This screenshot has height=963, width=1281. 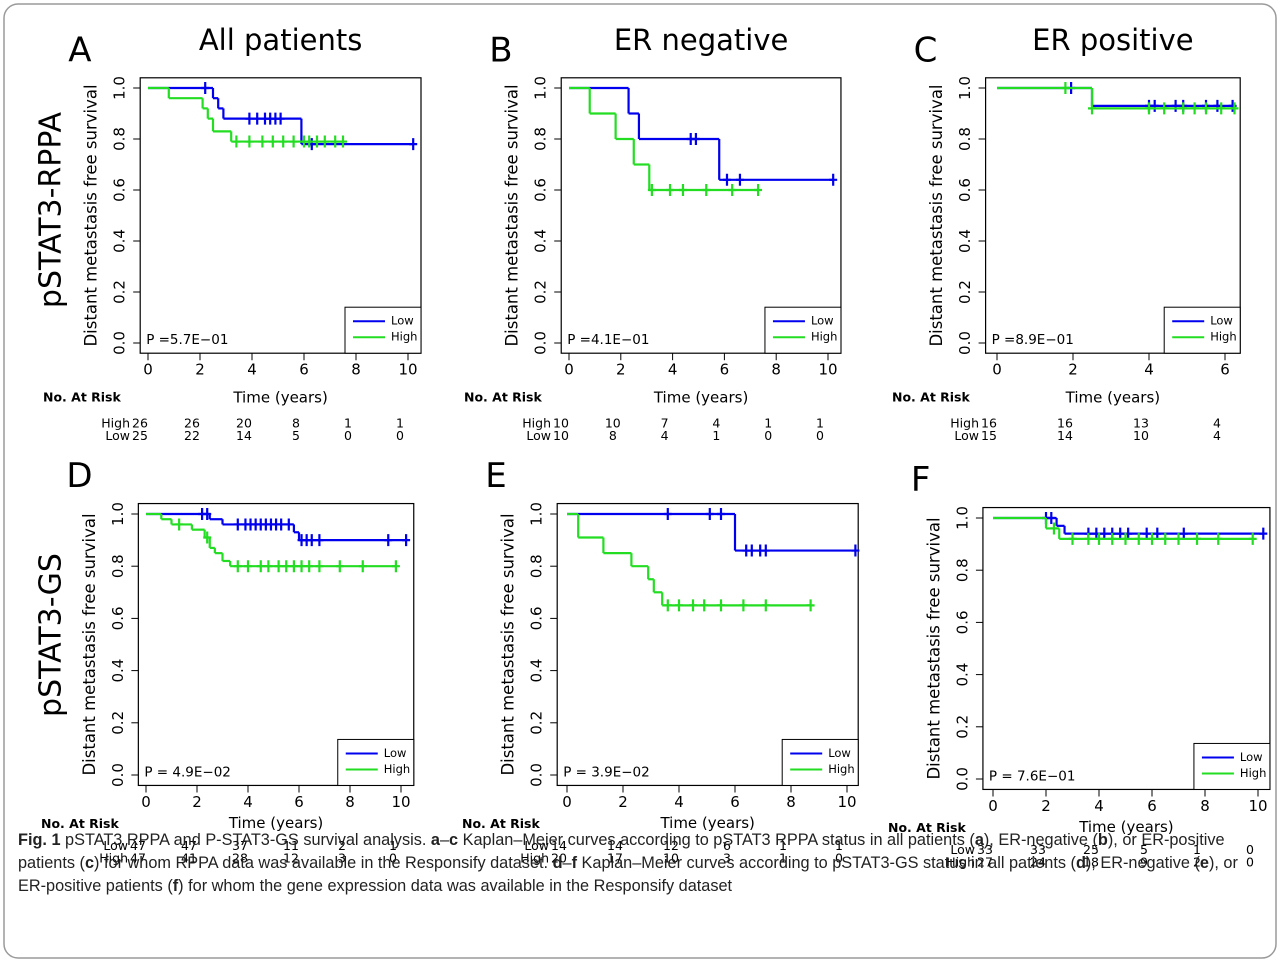 I want to click on risk-count: 26, so click(x=192, y=423).